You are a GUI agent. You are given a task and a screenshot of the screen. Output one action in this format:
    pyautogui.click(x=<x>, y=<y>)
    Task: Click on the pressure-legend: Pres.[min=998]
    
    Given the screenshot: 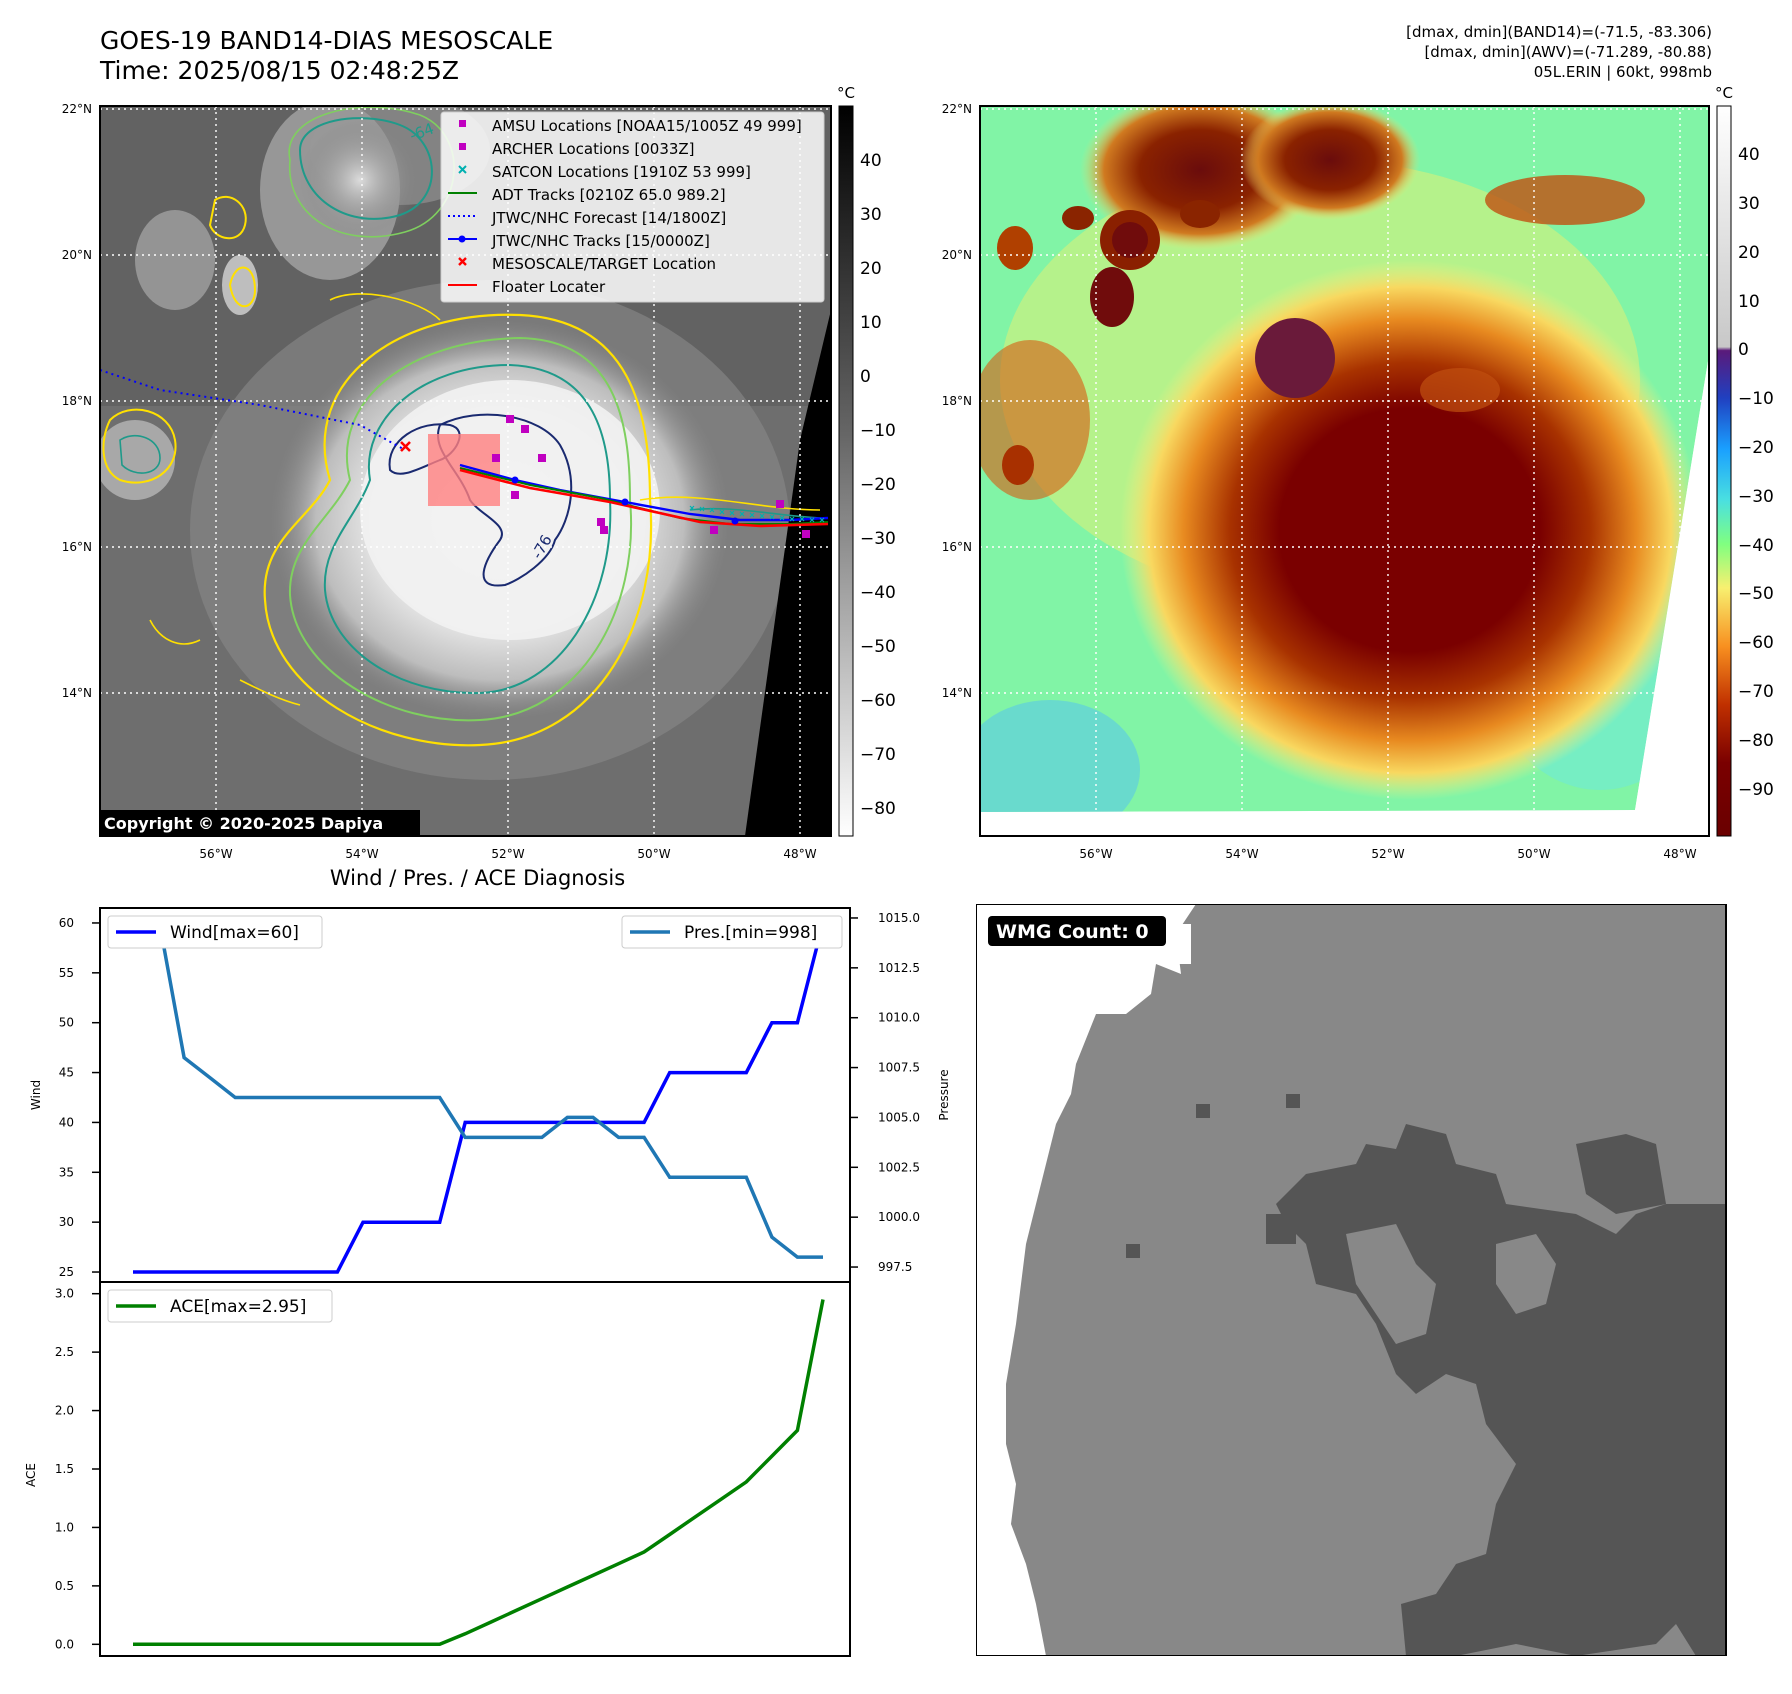 What is the action you would take?
    pyautogui.click(x=732, y=932)
    